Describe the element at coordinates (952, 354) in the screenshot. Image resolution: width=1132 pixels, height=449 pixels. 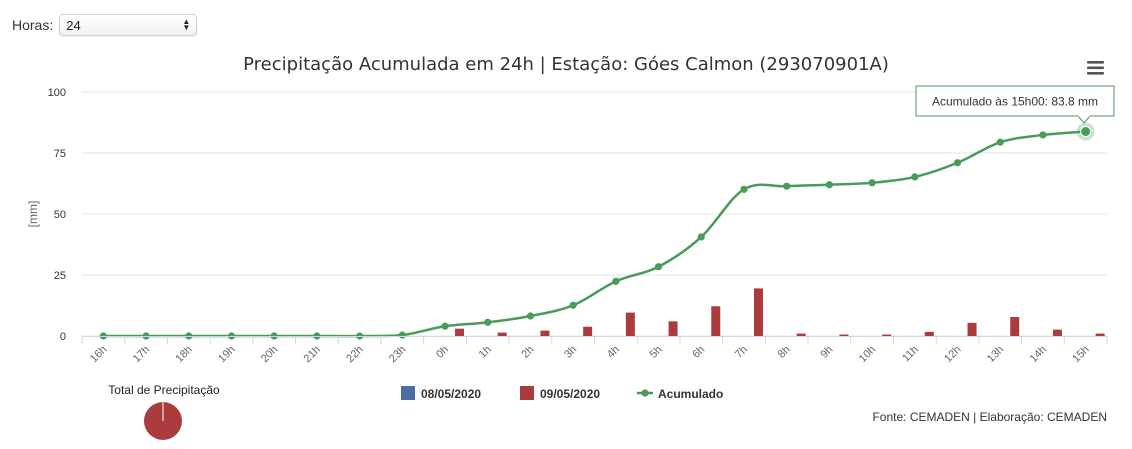
I see `x-tick-label: 12h` at that location.